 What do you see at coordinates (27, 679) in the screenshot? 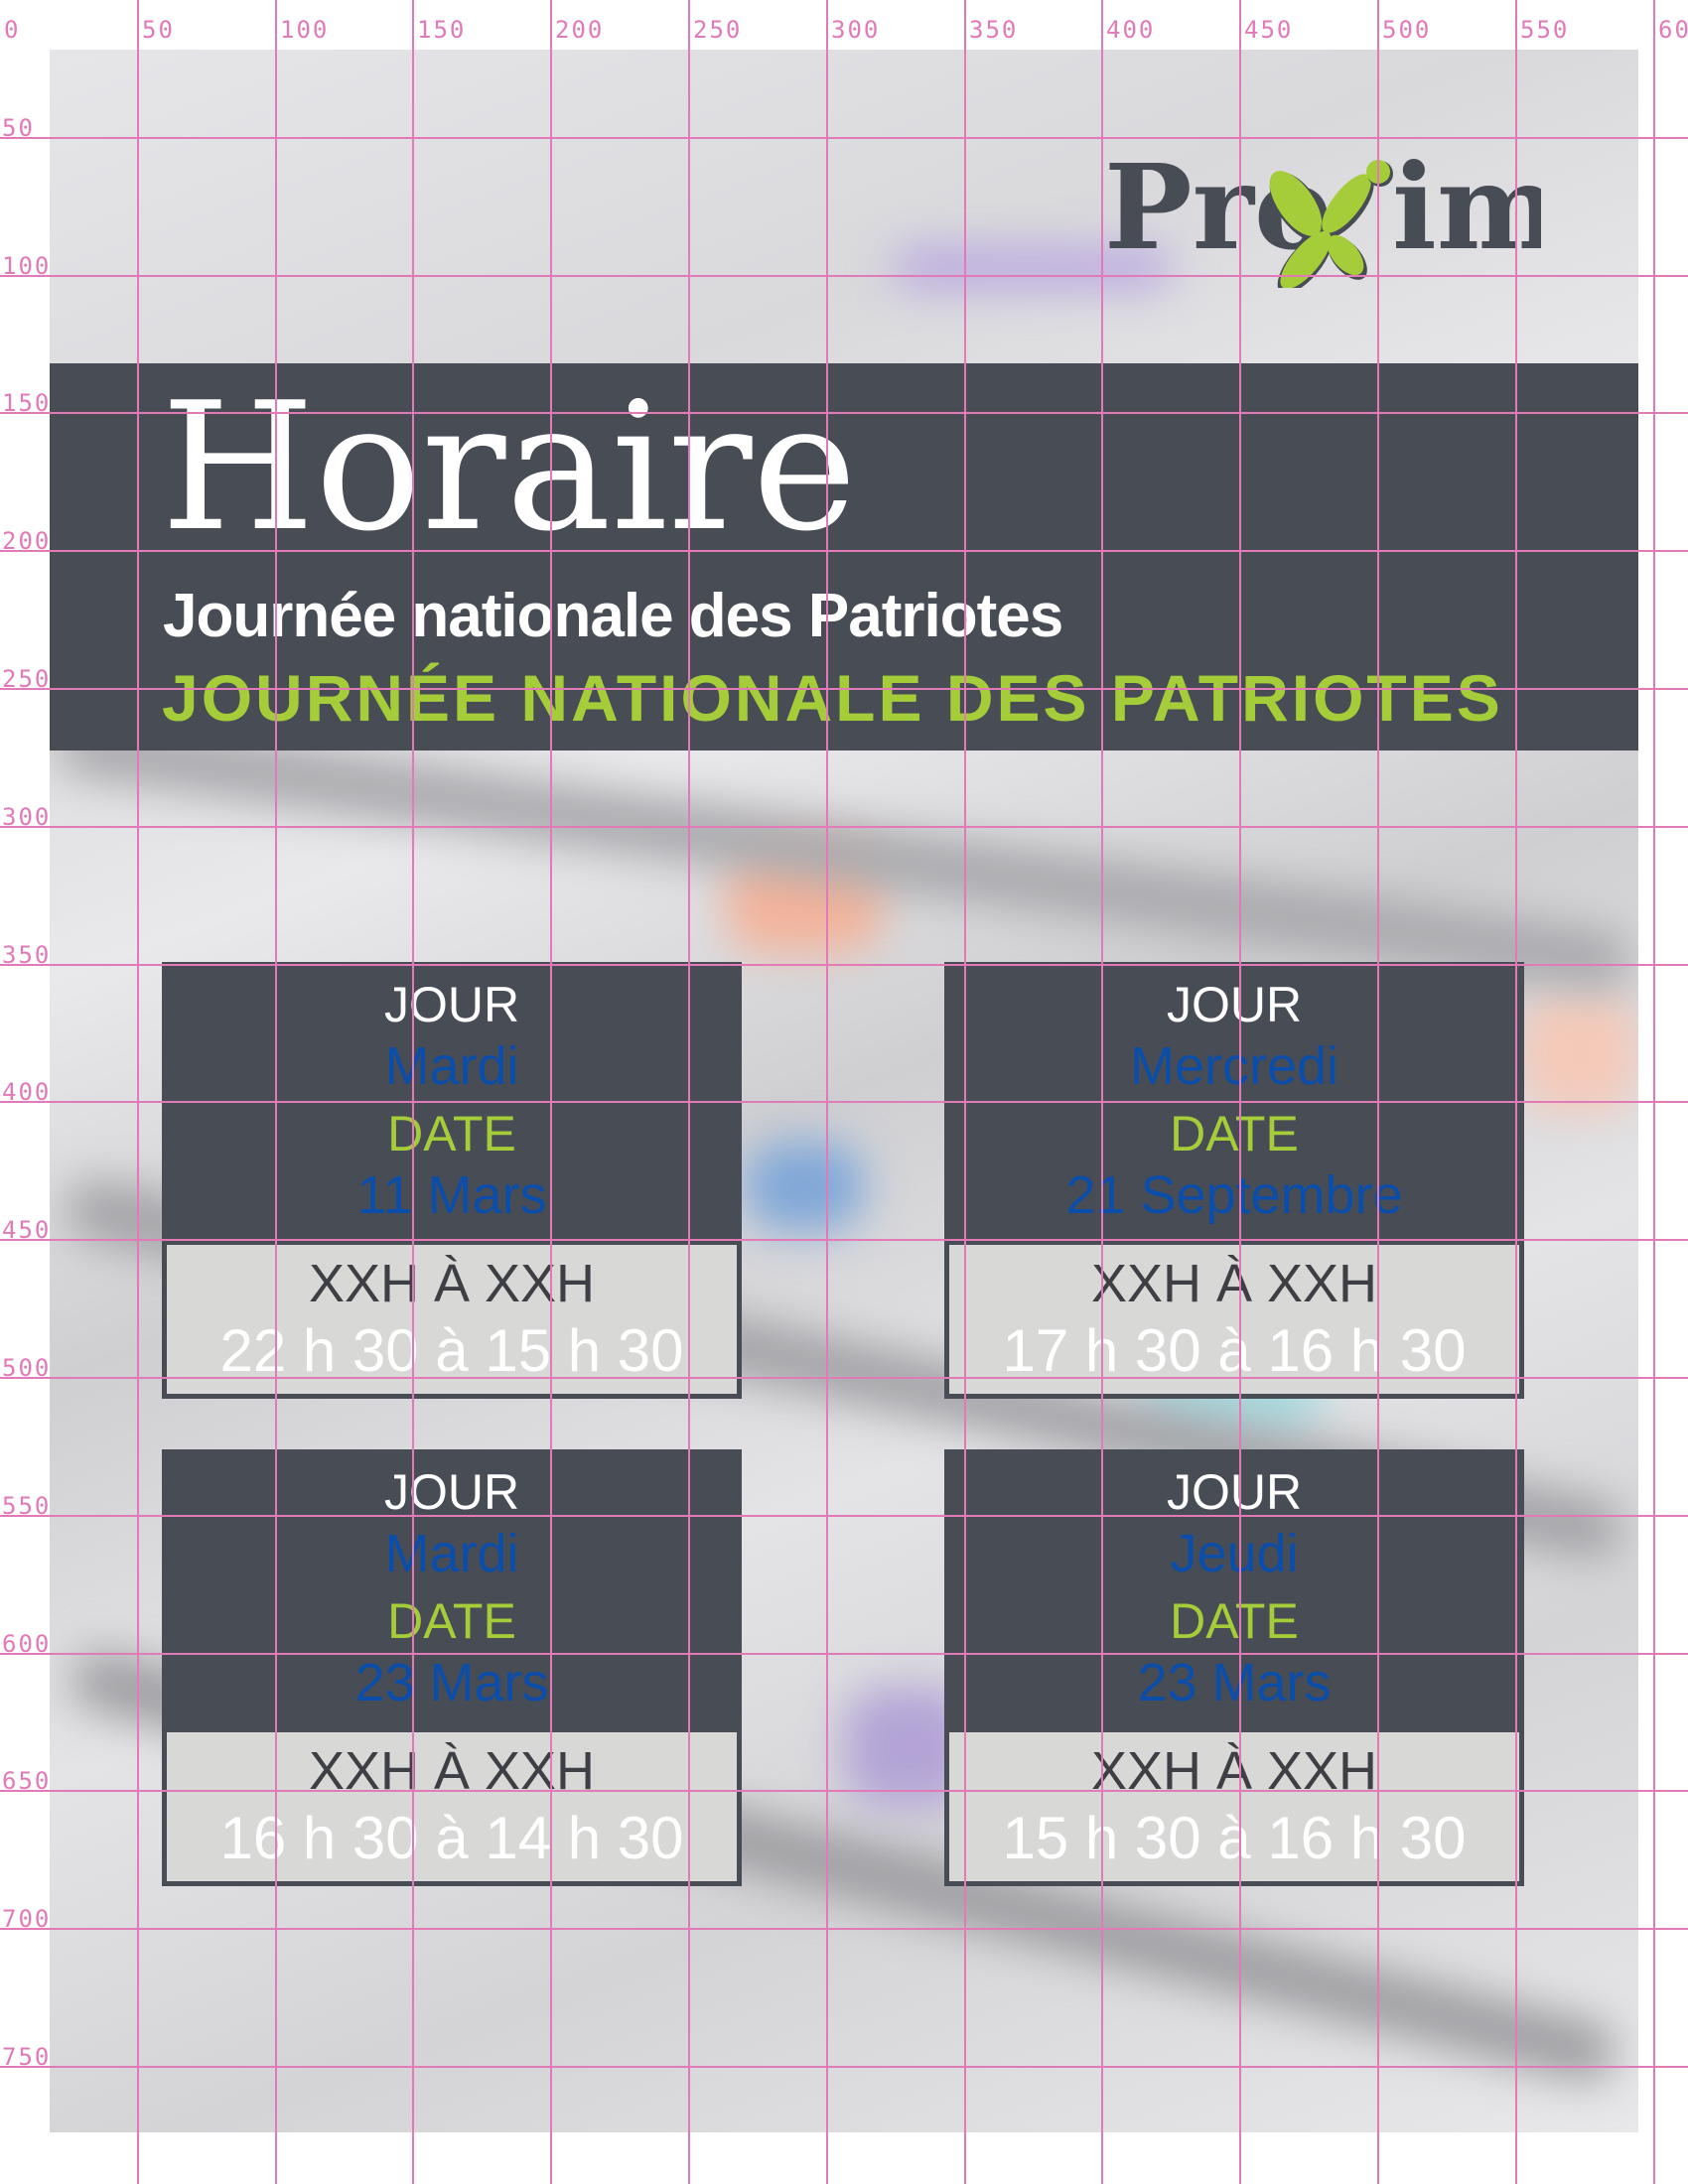
I see `ruler-label-y: 250` at bounding box center [27, 679].